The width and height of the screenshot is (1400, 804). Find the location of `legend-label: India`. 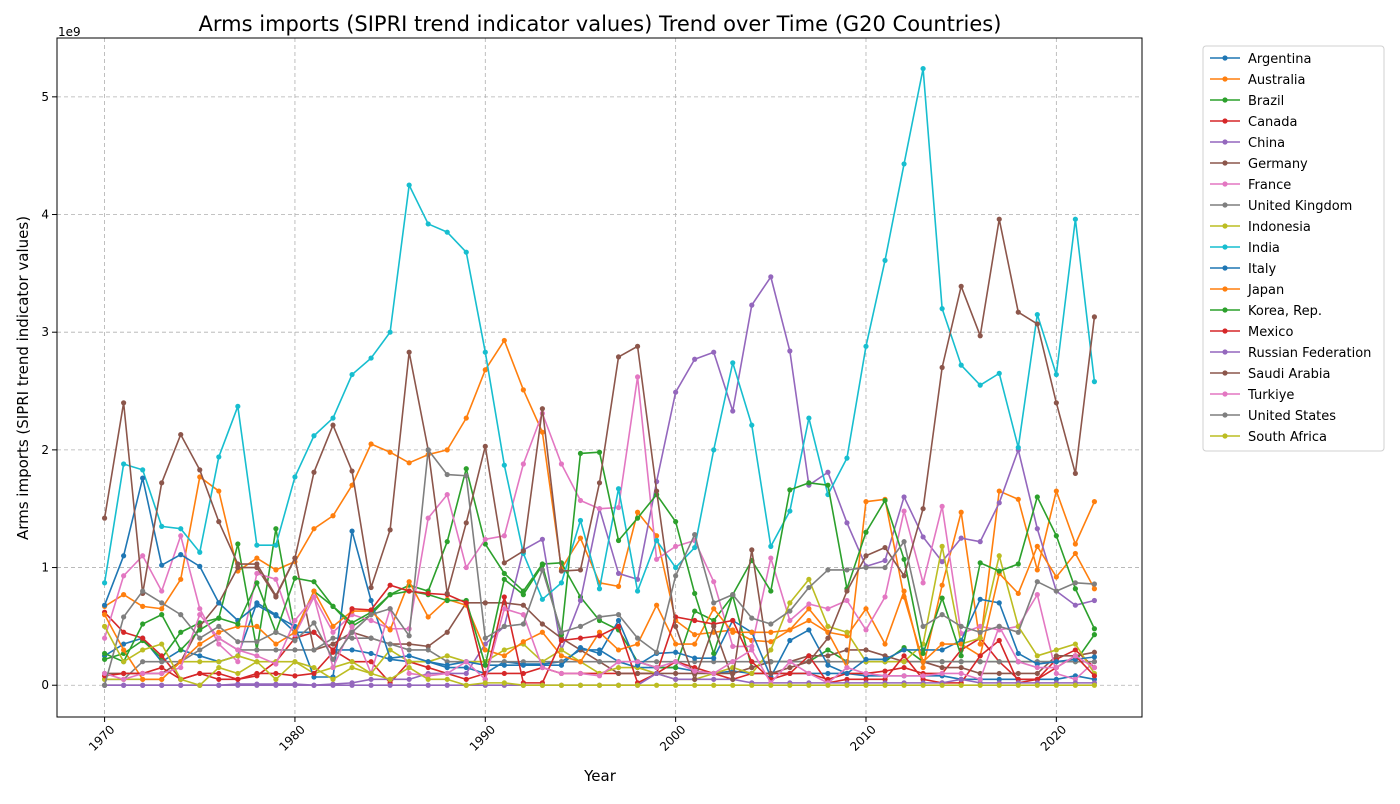

legend-label: India is located at coordinates (1264, 248).